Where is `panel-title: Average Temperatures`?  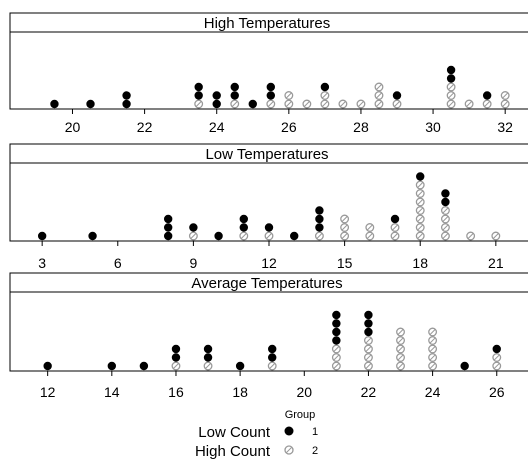 panel-title: Average Temperatures is located at coordinates (266, 283).